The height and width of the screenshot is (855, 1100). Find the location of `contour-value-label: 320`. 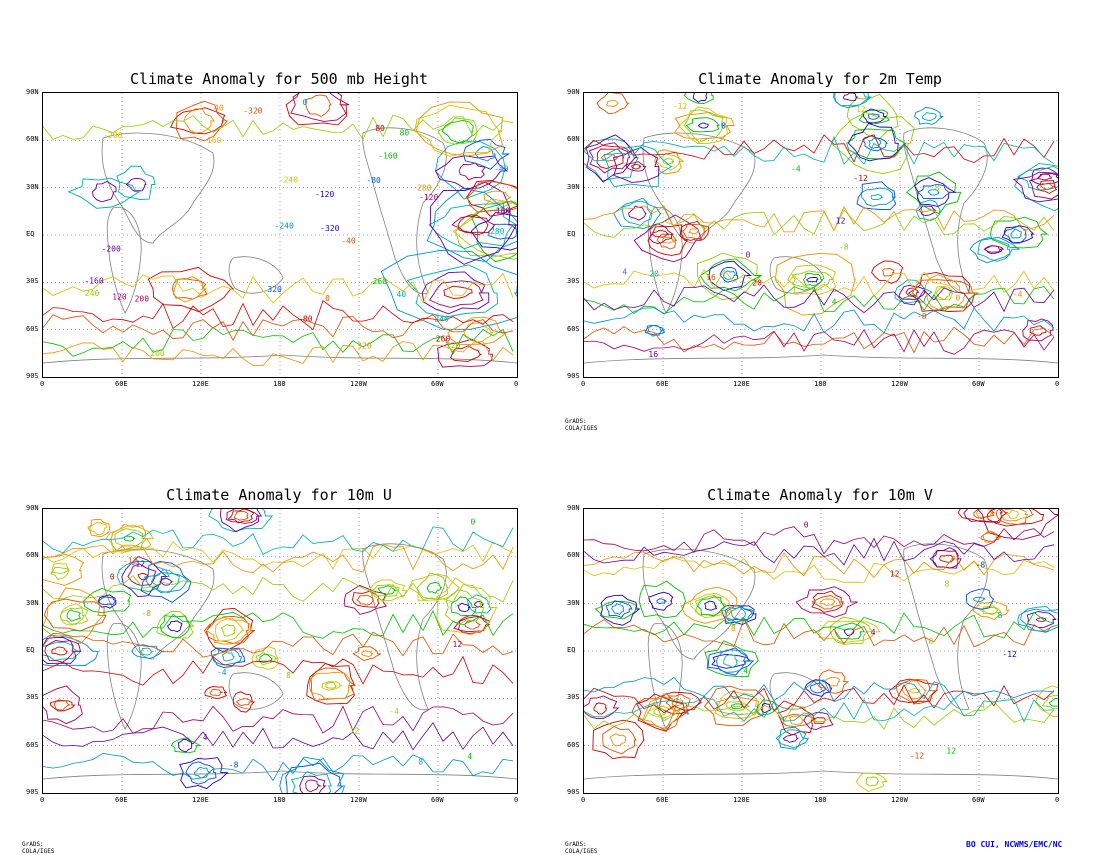

contour-value-label: 320 is located at coordinates (274, 289).